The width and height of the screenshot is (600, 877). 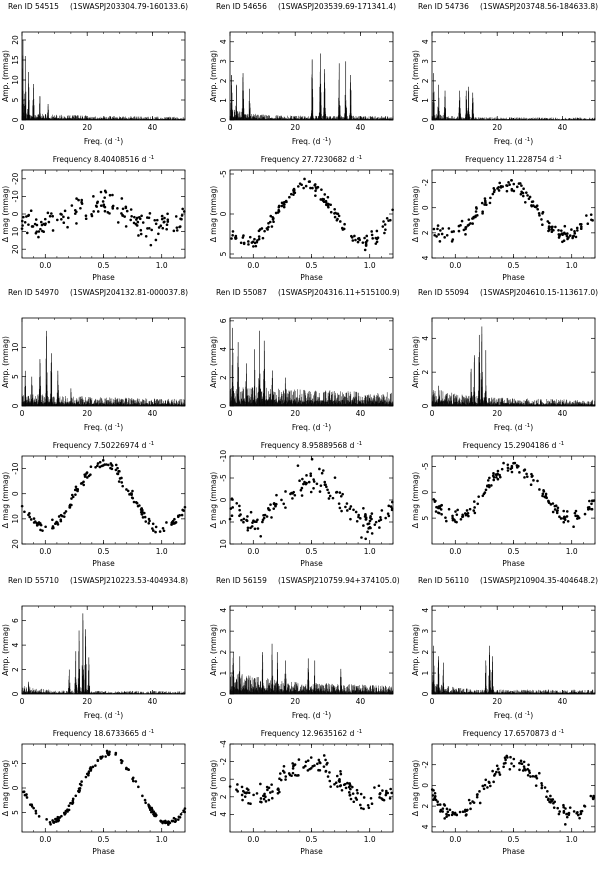 What do you see at coordinates (443, 292) in the screenshot?
I see `ren-id-label: Ren ID 55094` at bounding box center [443, 292].